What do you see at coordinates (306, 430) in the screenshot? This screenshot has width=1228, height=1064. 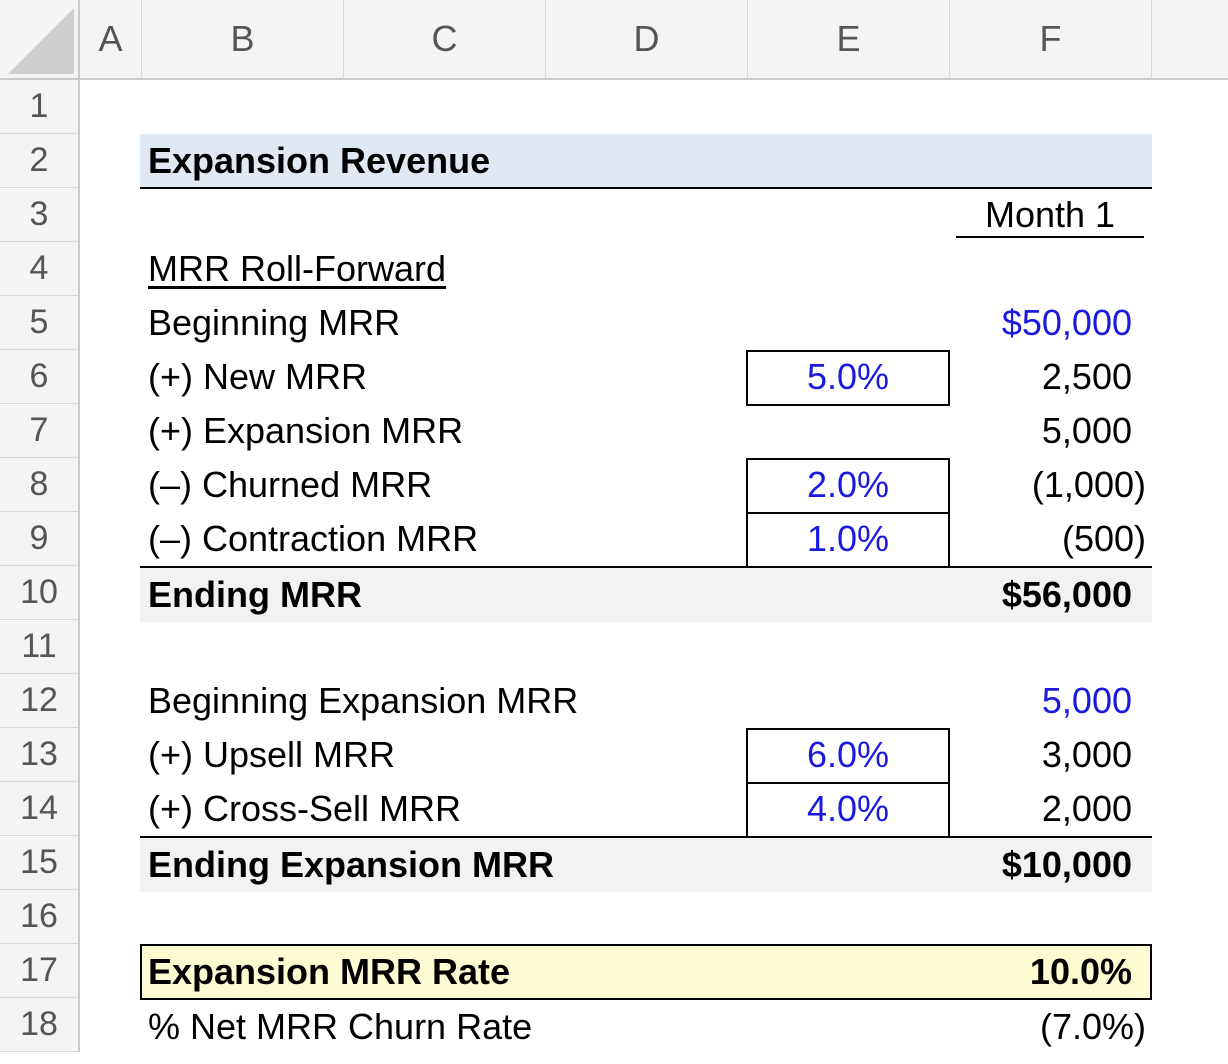 I see `expansion-mrr-label: (+) Expansion MRR` at bounding box center [306, 430].